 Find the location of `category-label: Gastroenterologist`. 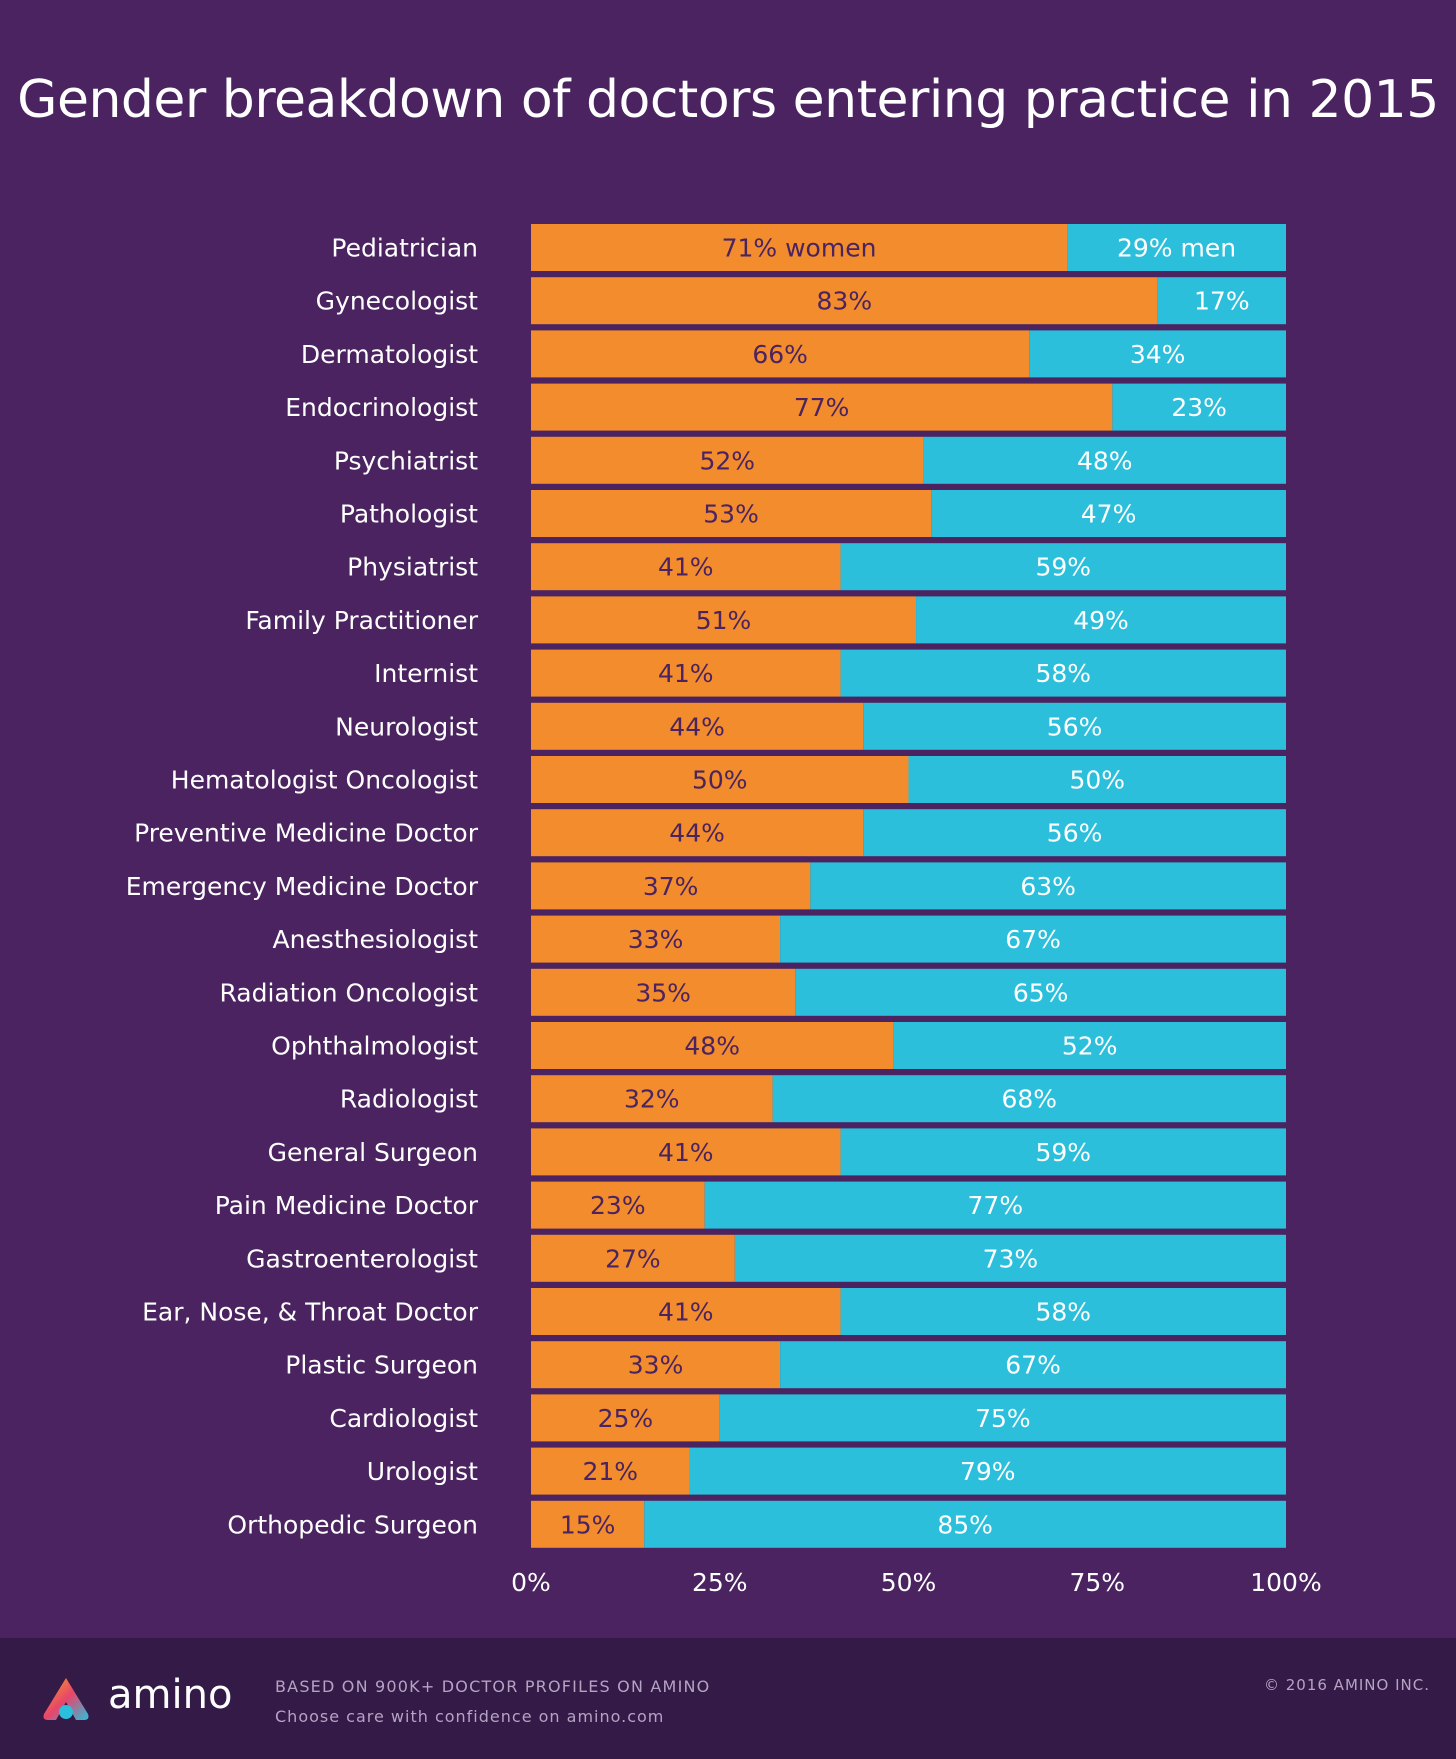

category-label: Gastroenterologist is located at coordinates (362, 1258).